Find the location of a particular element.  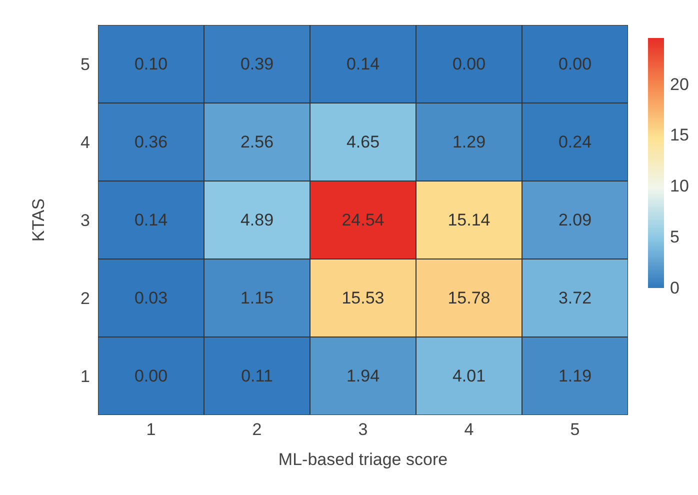

data-label: 24.54 is located at coordinates (363, 220).